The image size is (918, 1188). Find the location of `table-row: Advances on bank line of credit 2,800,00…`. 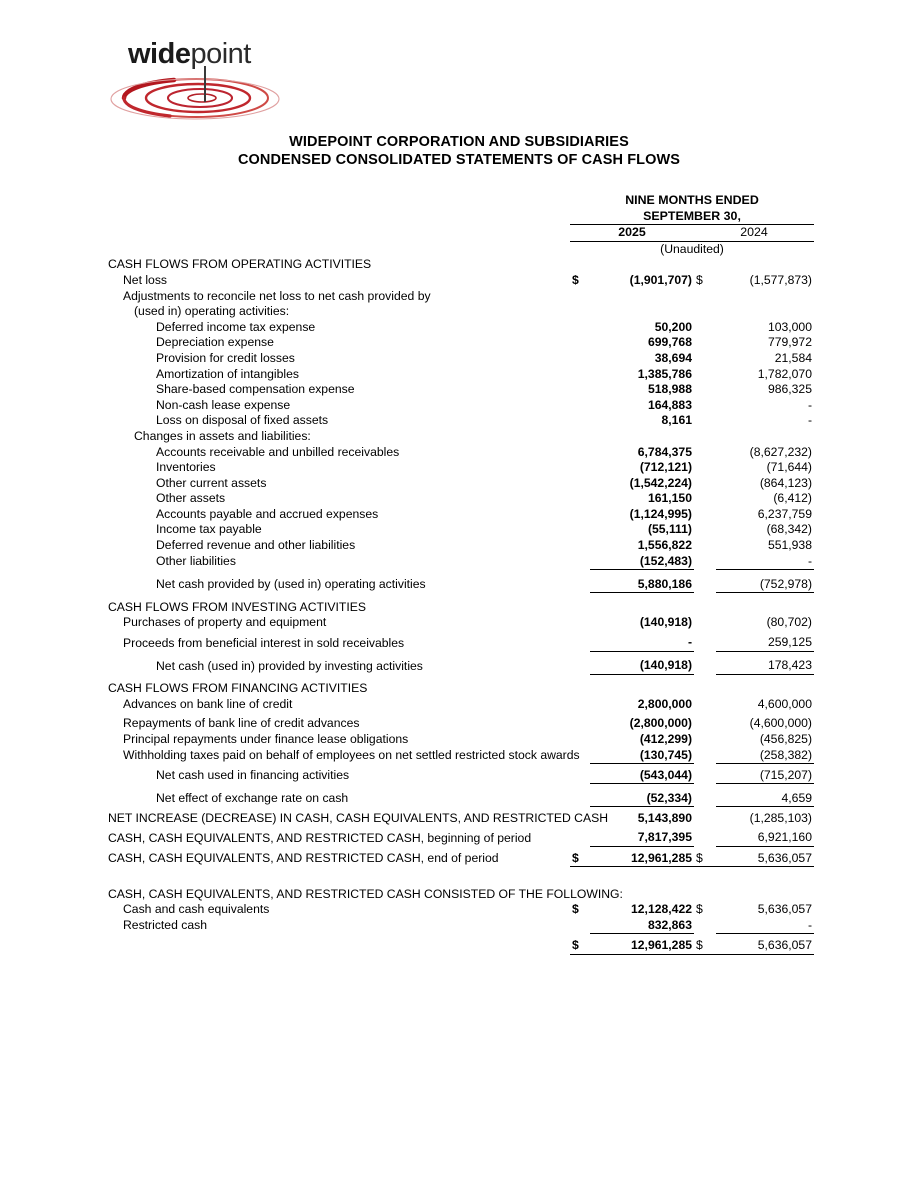

table-row: Advances on bank line of credit 2,800,00… is located at coordinates (461, 705).